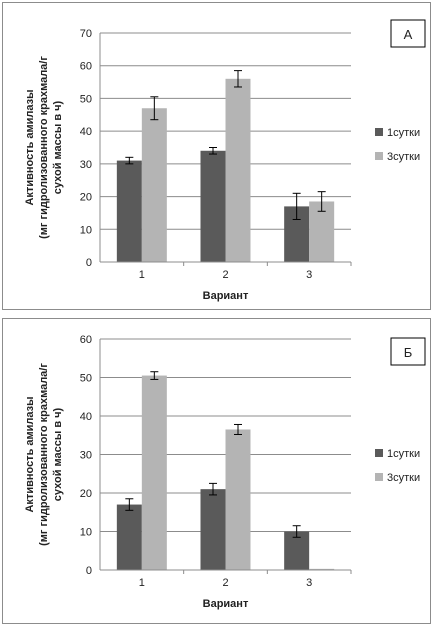 The image size is (435, 627). I want to click on panel-letter: Б, so click(408, 352).